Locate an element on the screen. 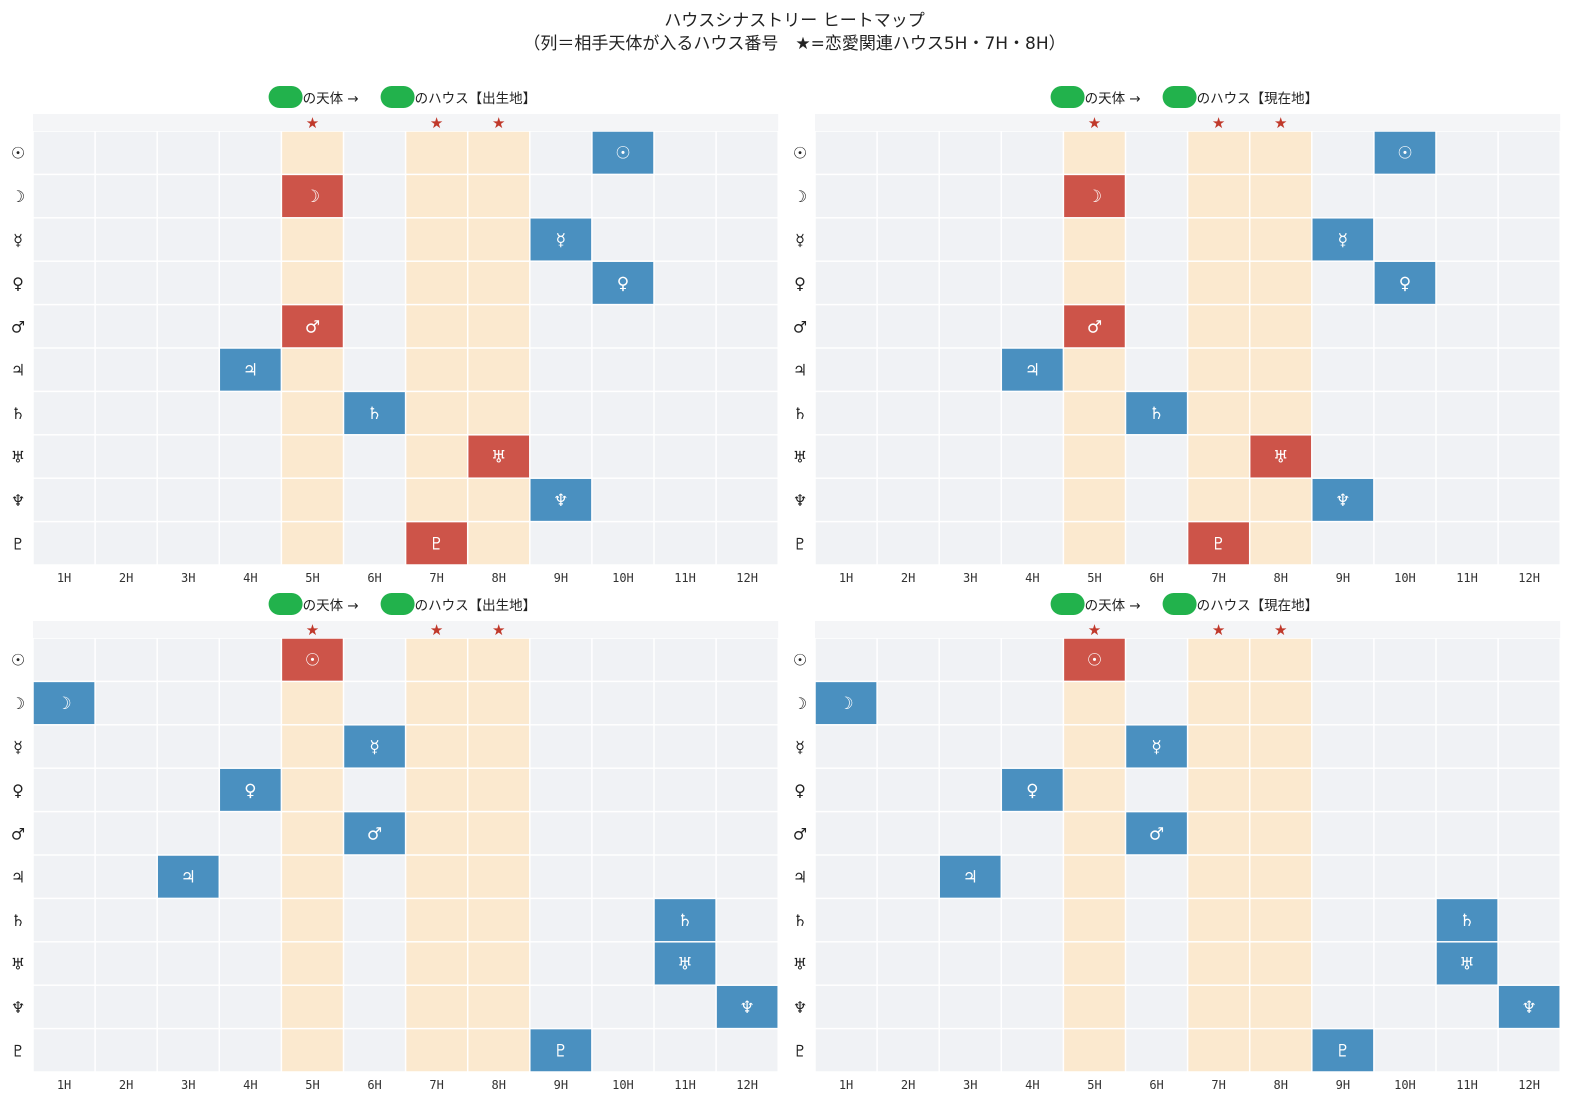 The width and height of the screenshot is (1589, 1115). column-label-house: 6H is located at coordinates (1156, 578).